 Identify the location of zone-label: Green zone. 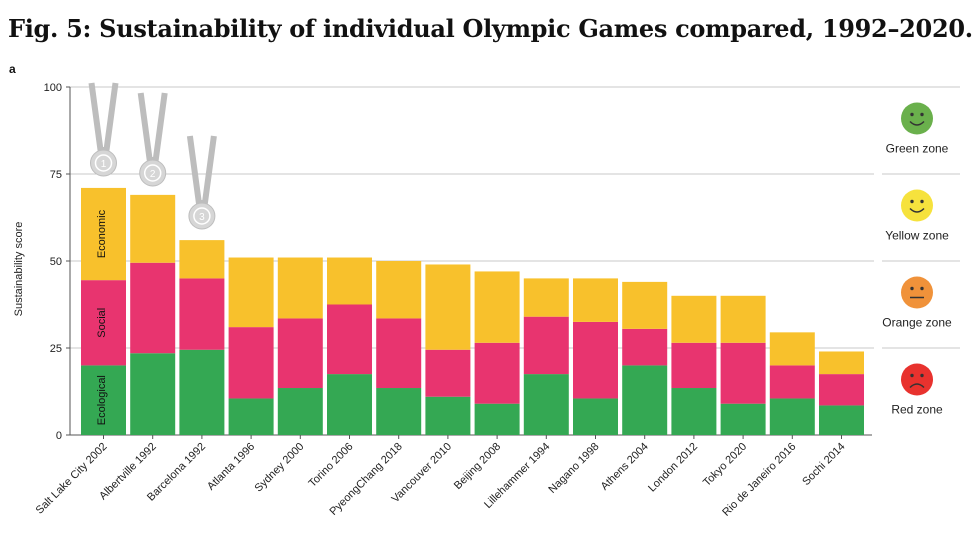
(917, 149).